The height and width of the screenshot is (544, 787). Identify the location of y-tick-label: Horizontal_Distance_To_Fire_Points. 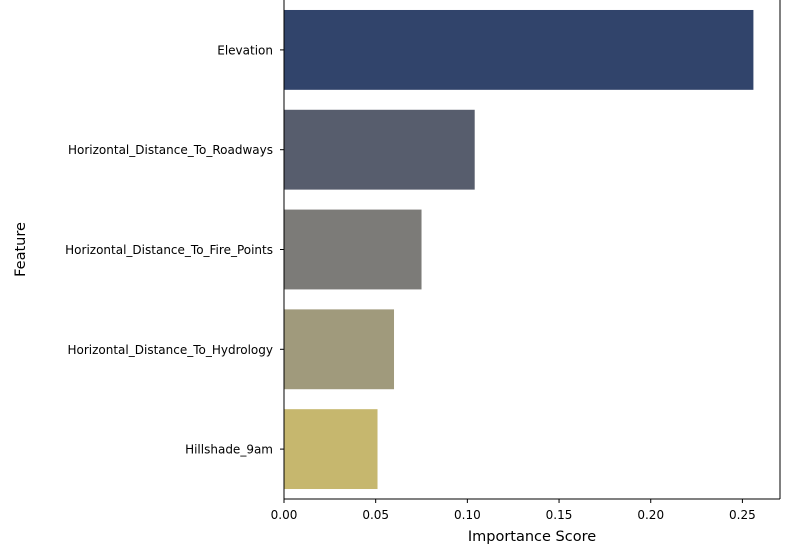
(169, 250).